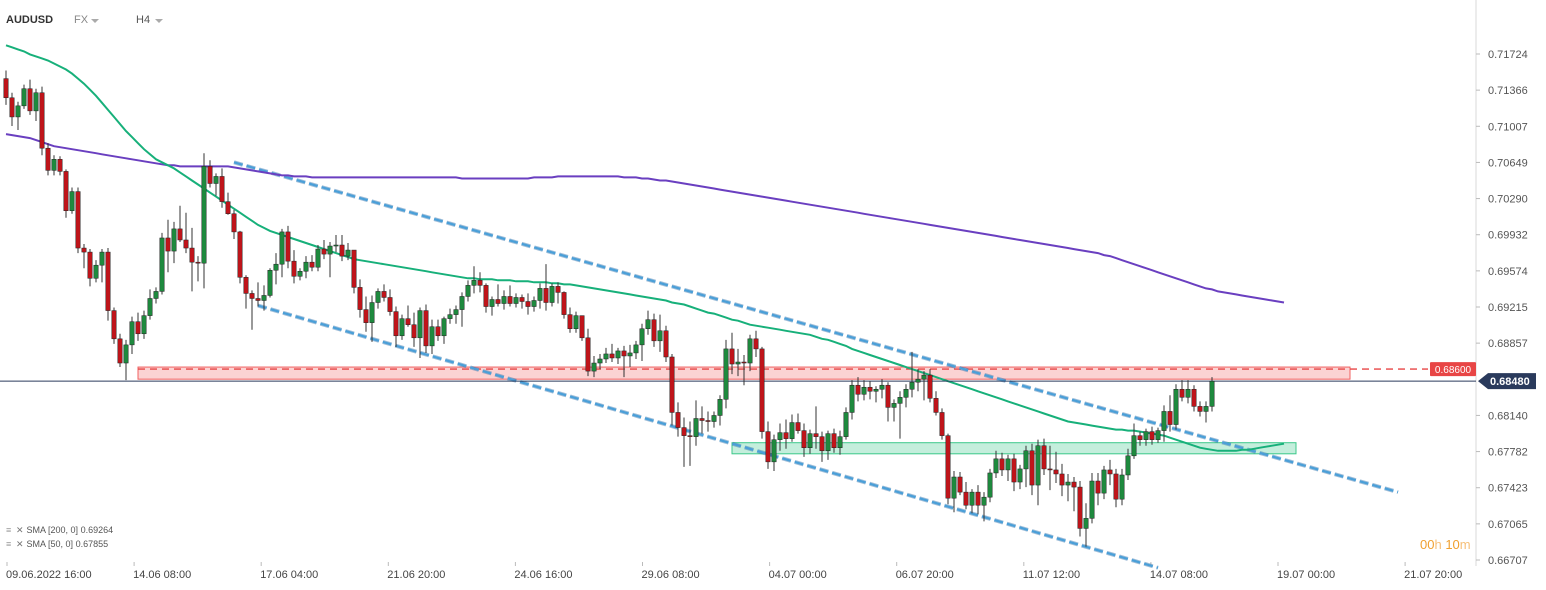 This screenshot has width=1546, height=590. Describe the element at coordinates (1508, 200) in the screenshot. I see `y-tick-label: 0.70290` at that location.